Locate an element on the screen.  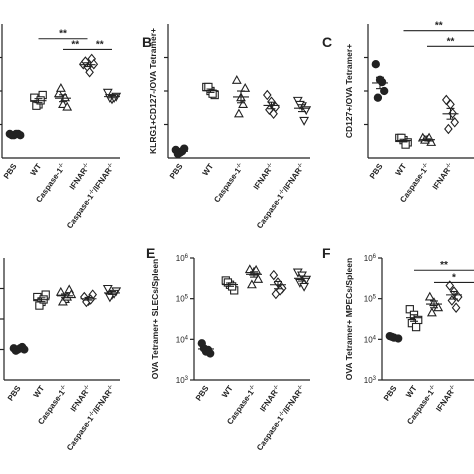
panel-letter-f: F is located at coordinates (326, 253).